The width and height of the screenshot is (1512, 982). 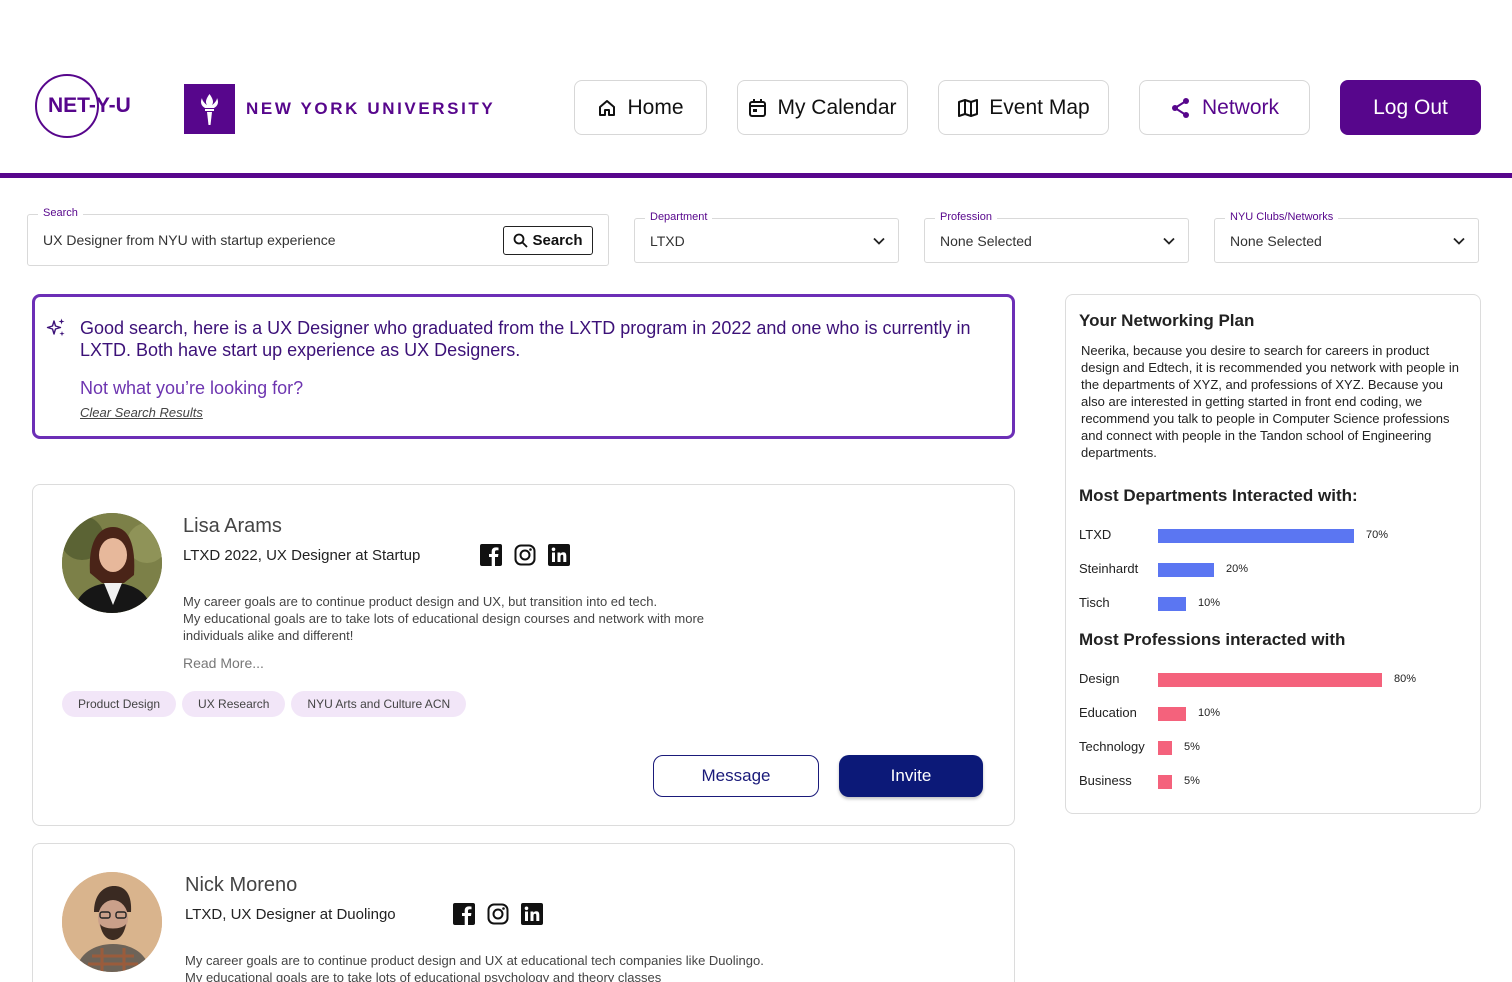 What do you see at coordinates (521, 240) in the screenshot?
I see `search-icon` at bounding box center [521, 240].